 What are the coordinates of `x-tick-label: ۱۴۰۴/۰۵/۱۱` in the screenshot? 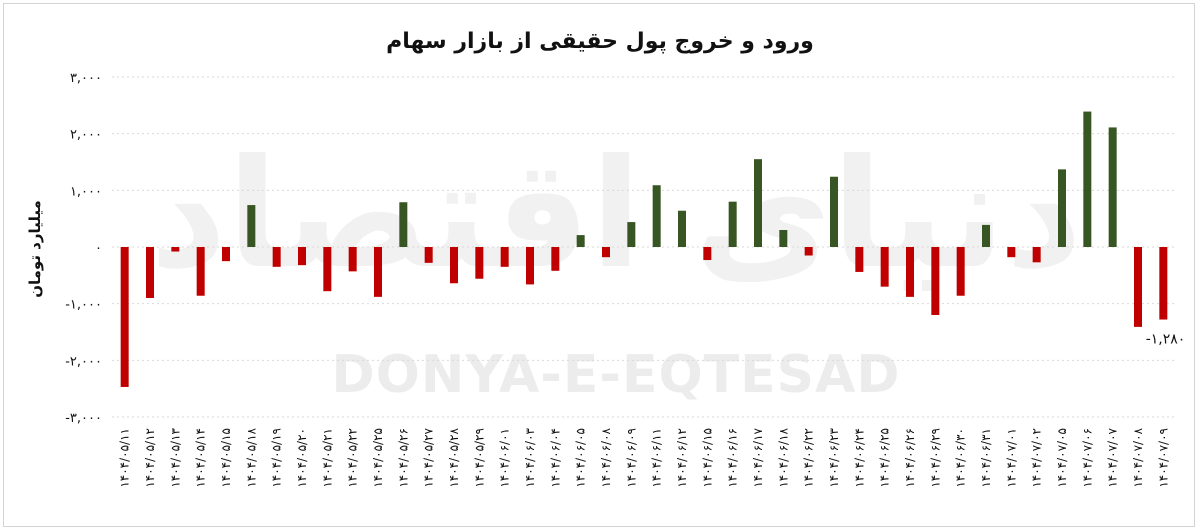 It's located at (125, 458).